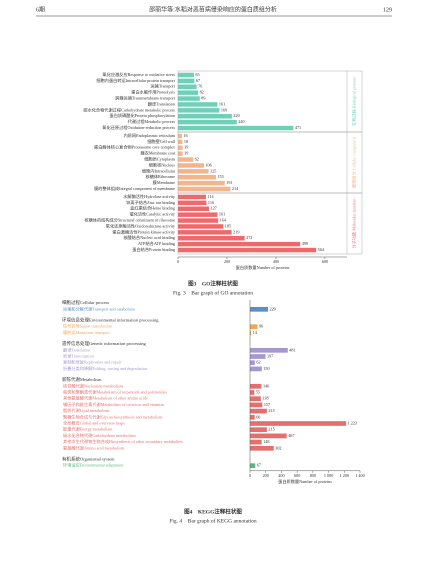 Image resolution: width=427 pixels, height=575 pixels. Describe the element at coordinates (149, 135) in the screenshot. I see `category-label: 内质网Endoplasmic reticulum` at that location.